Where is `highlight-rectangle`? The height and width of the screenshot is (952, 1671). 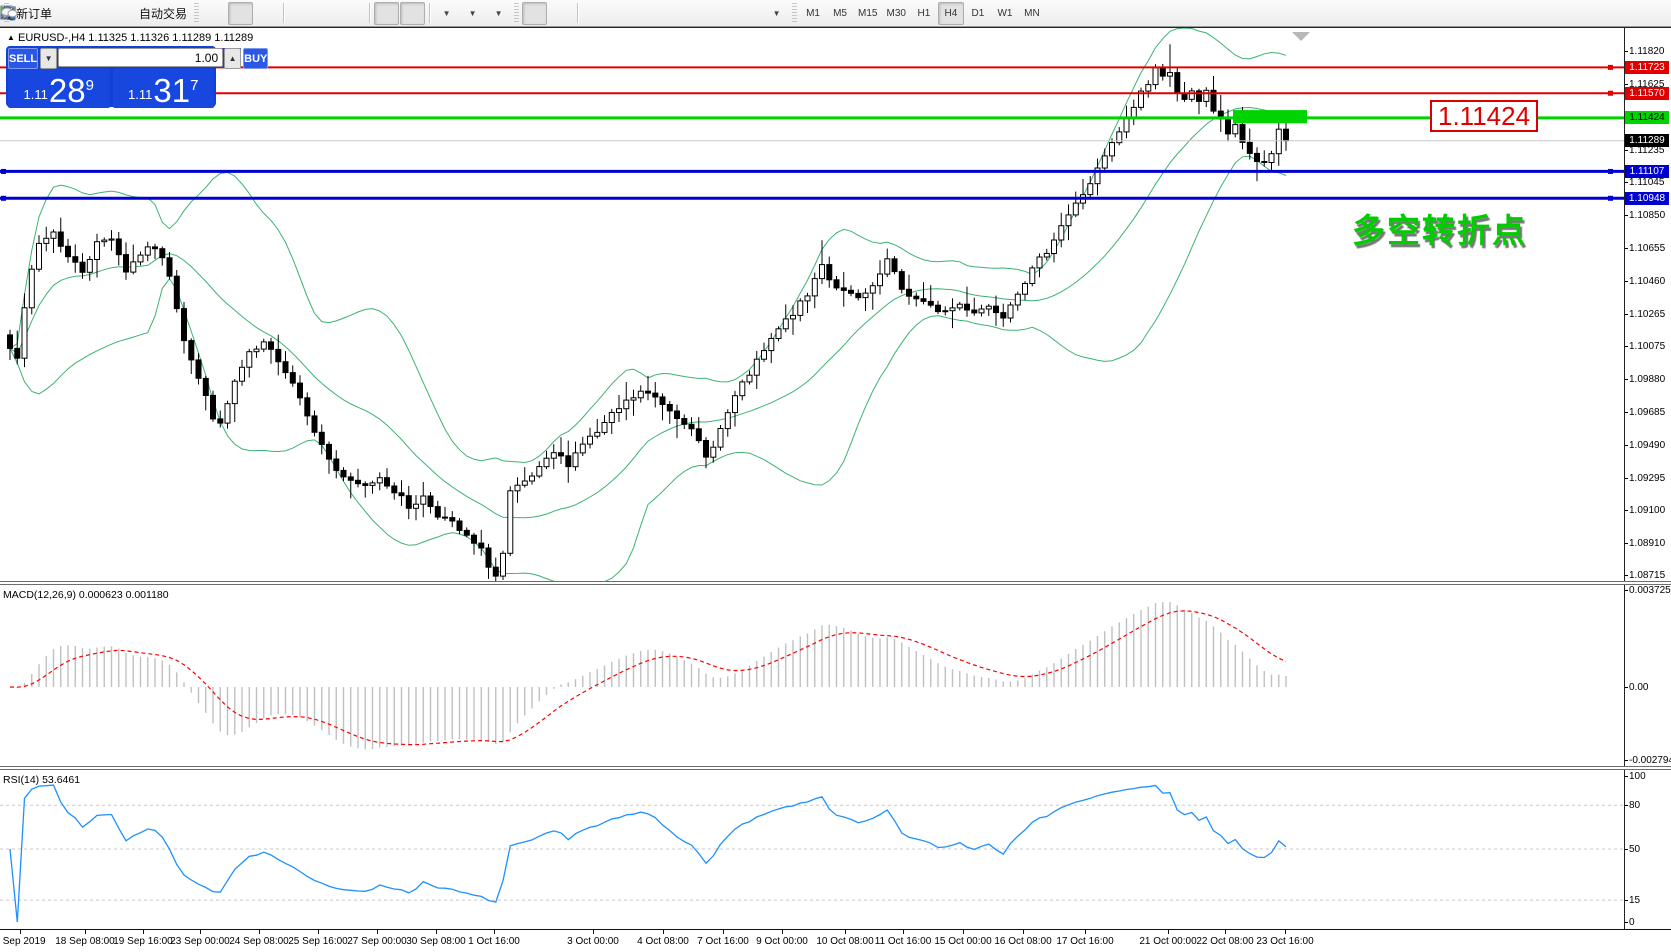
highlight-rectangle is located at coordinates (1270, 117).